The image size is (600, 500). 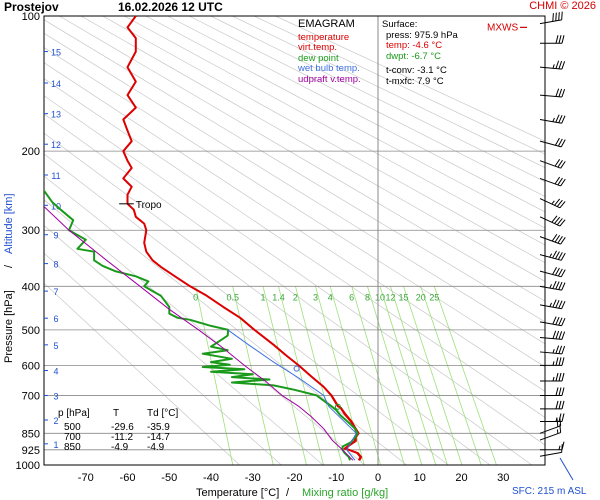 What do you see at coordinates (337, 406) in the screenshot?
I see `condensation-level-marker` at bounding box center [337, 406].